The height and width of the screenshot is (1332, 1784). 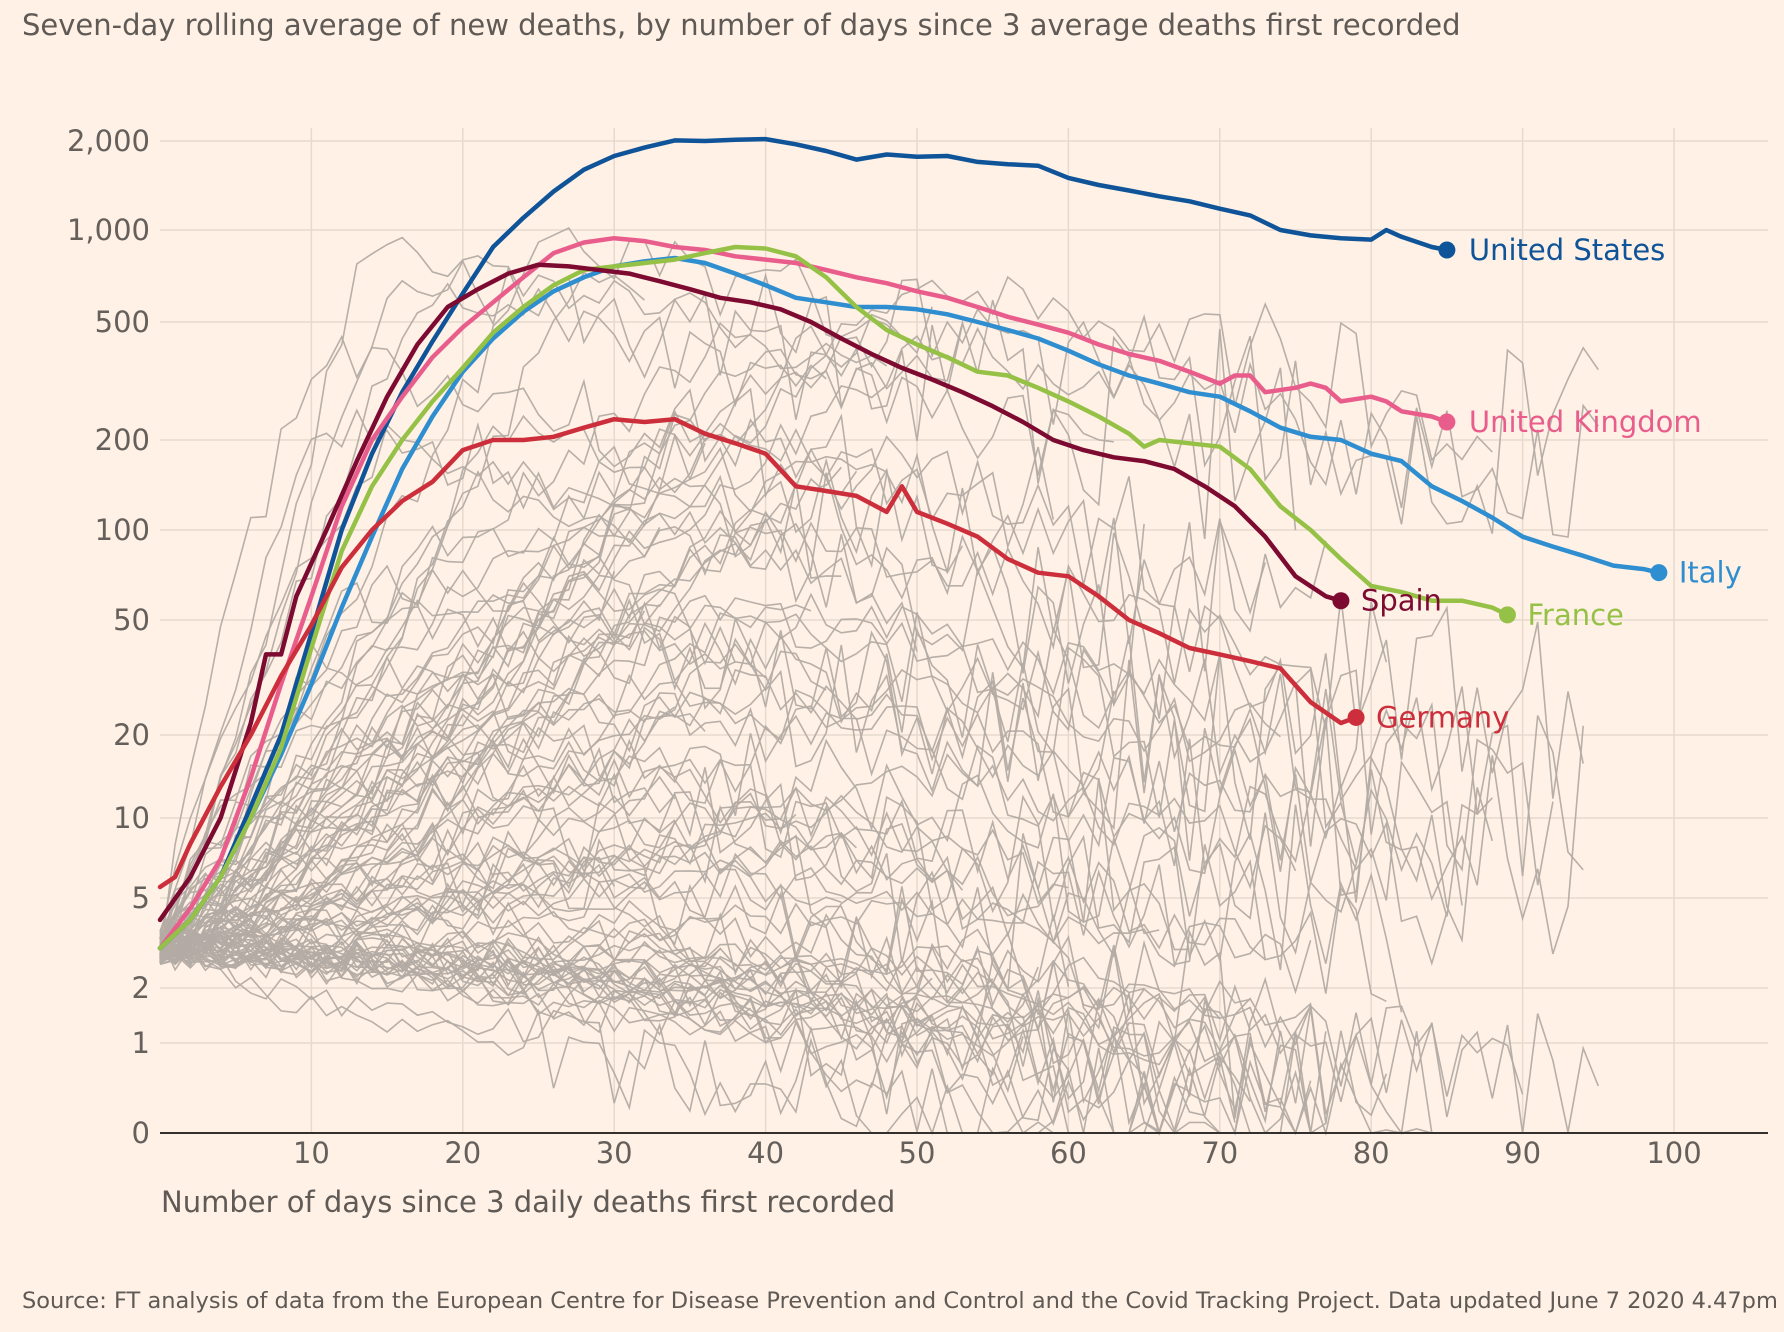 What do you see at coordinates (917, 1153) in the screenshot?
I see `x-tick-label: 50` at bounding box center [917, 1153].